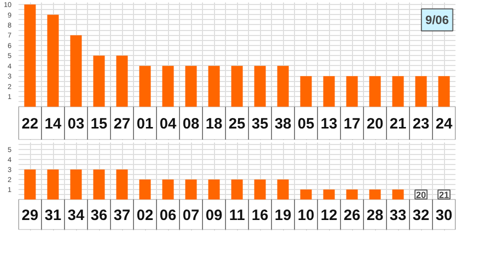  What do you see at coordinates (76, 124) in the screenshot?
I see `x-tick-label: 03` at bounding box center [76, 124].